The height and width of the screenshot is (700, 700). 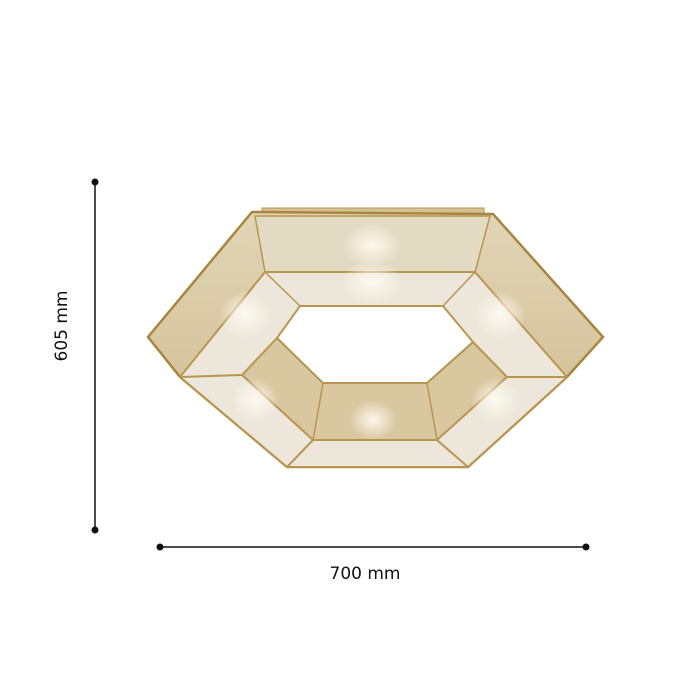 What do you see at coordinates (95, 356) in the screenshot?
I see `height-dimension-line` at bounding box center [95, 356].